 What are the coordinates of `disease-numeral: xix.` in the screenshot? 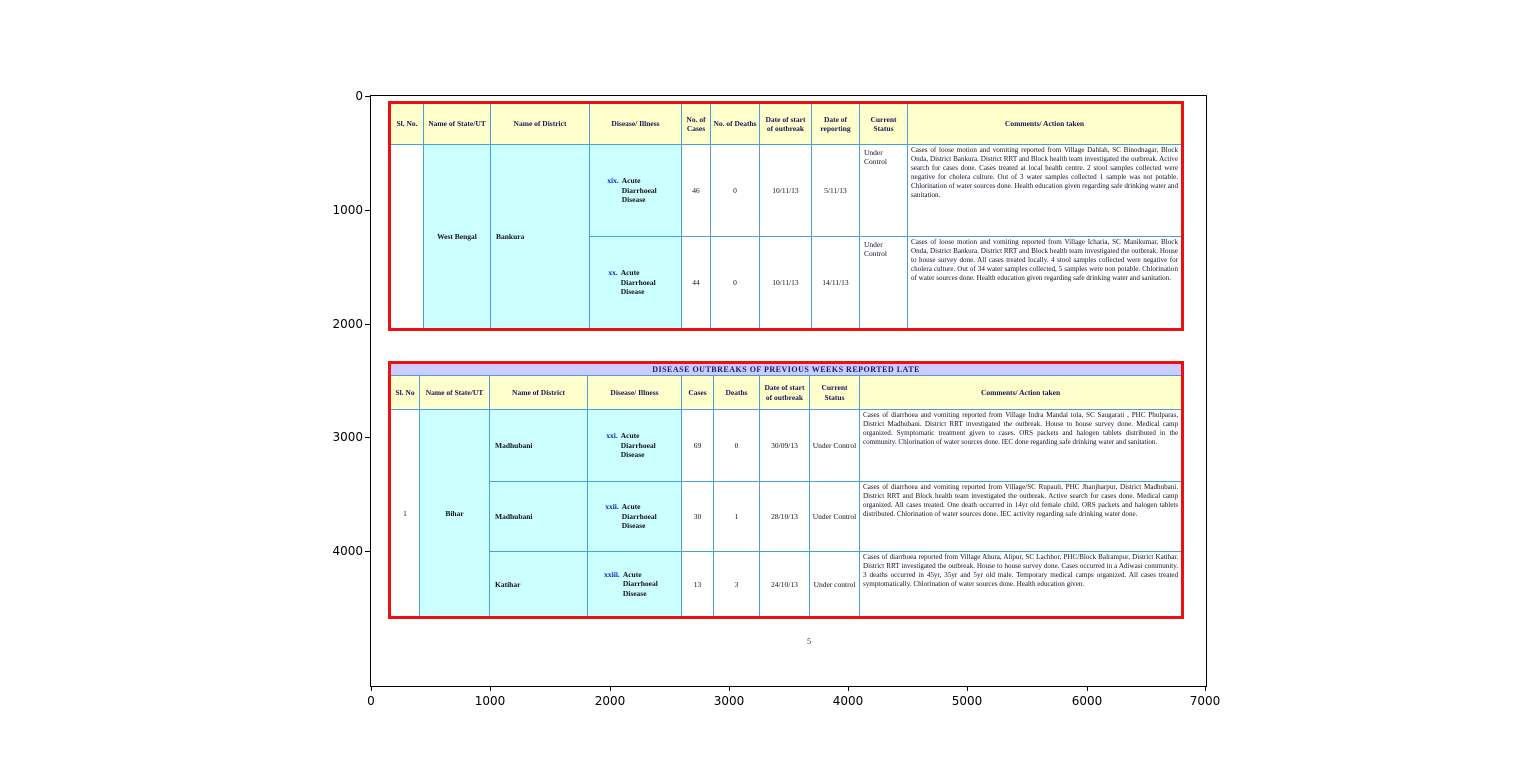 It's located at (613, 181).